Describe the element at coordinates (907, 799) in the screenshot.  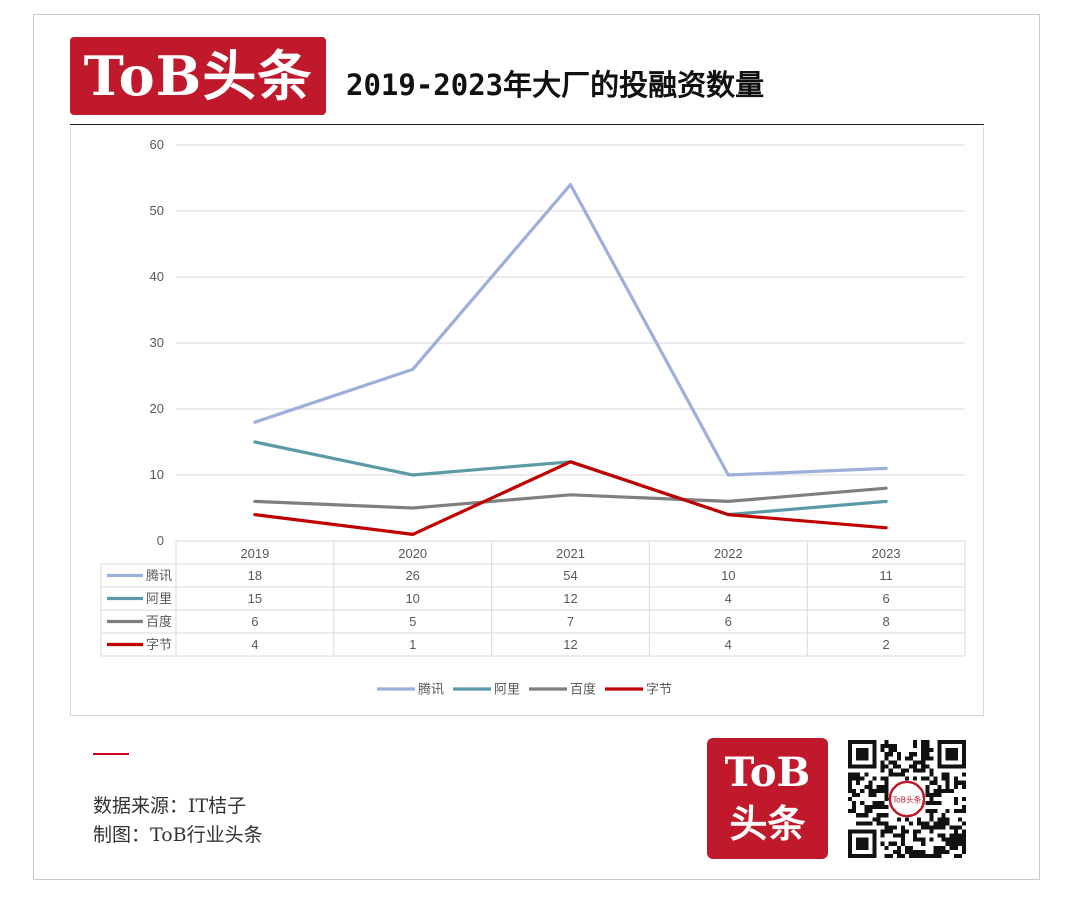
I see `qr-code: ToB头条` at that location.